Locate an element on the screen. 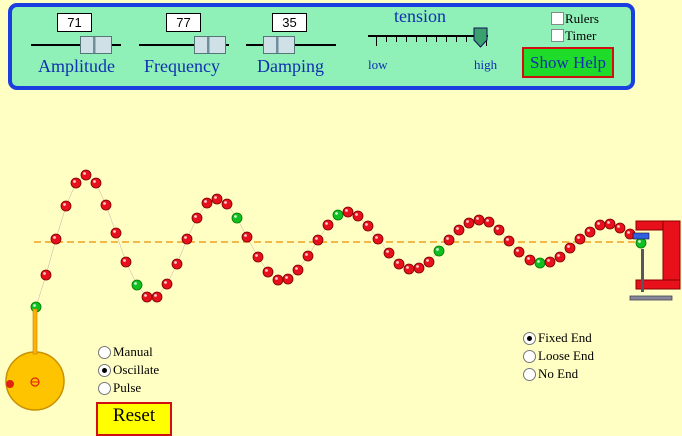 The height and width of the screenshot is (436, 682). manual-radio is located at coordinates (104, 352).